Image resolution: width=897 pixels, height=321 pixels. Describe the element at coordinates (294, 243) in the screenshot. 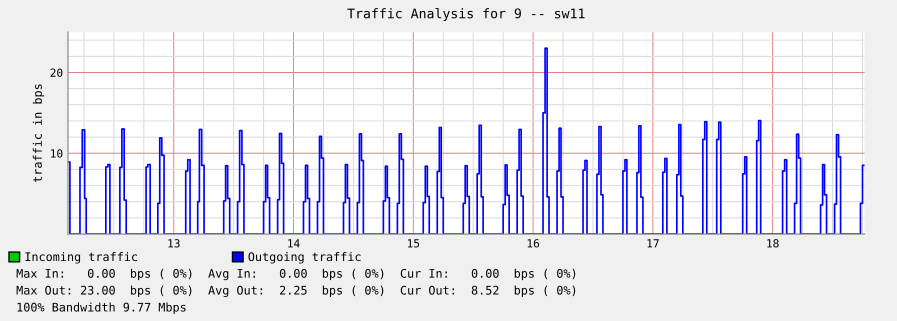

I see `x-tick-label: 14` at that location.